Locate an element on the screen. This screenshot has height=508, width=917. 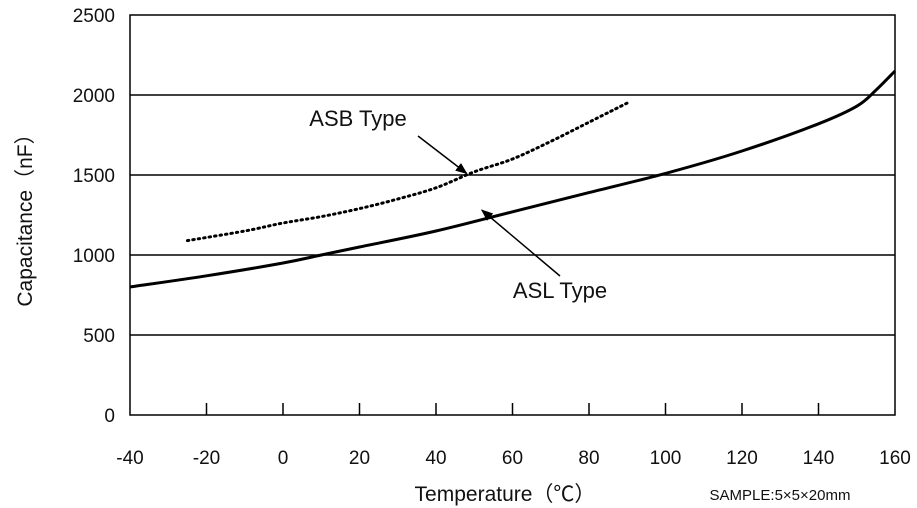
y-tick-label: 2000 is located at coordinates (94, 96).